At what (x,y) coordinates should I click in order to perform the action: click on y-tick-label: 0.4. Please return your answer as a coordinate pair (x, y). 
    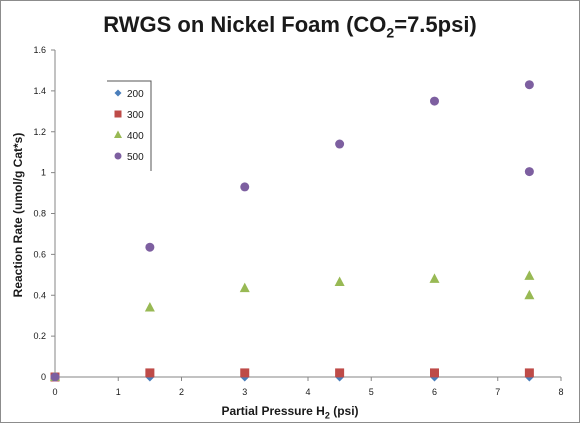
    Looking at the image, I should click on (39, 295).